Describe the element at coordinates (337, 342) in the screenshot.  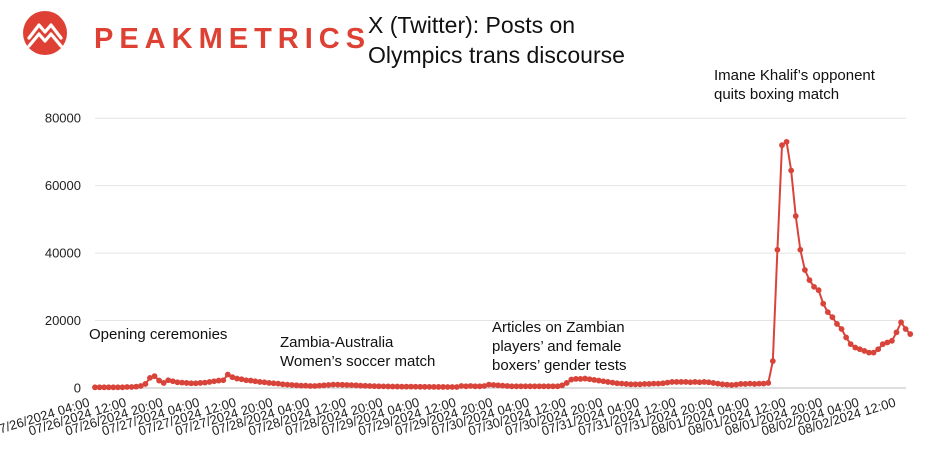
I see `annotation-1-line-0: Zambia-Australia` at that location.